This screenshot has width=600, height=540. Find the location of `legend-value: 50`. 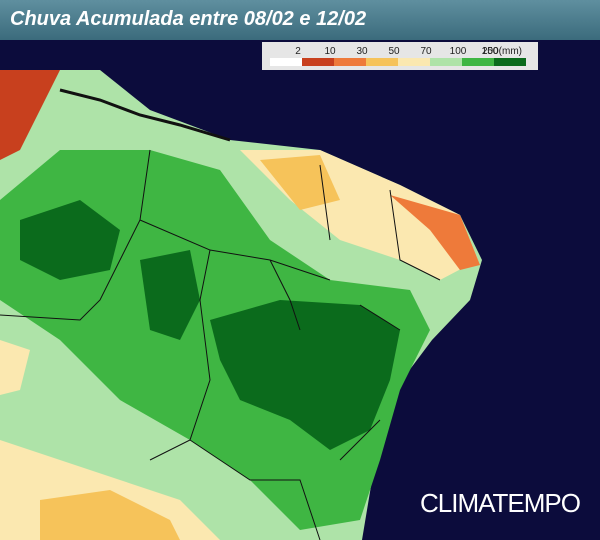

legend-value: 50 is located at coordinates (394, 51).